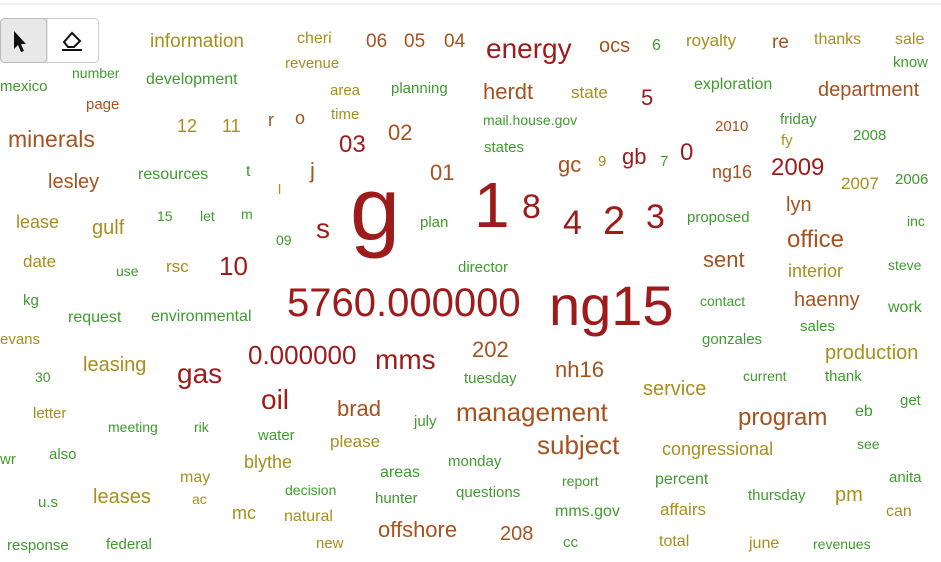  What do you see at coordinates (279, 189) in the screenshot?
I see `word: l` at bounding box center [279, 189].